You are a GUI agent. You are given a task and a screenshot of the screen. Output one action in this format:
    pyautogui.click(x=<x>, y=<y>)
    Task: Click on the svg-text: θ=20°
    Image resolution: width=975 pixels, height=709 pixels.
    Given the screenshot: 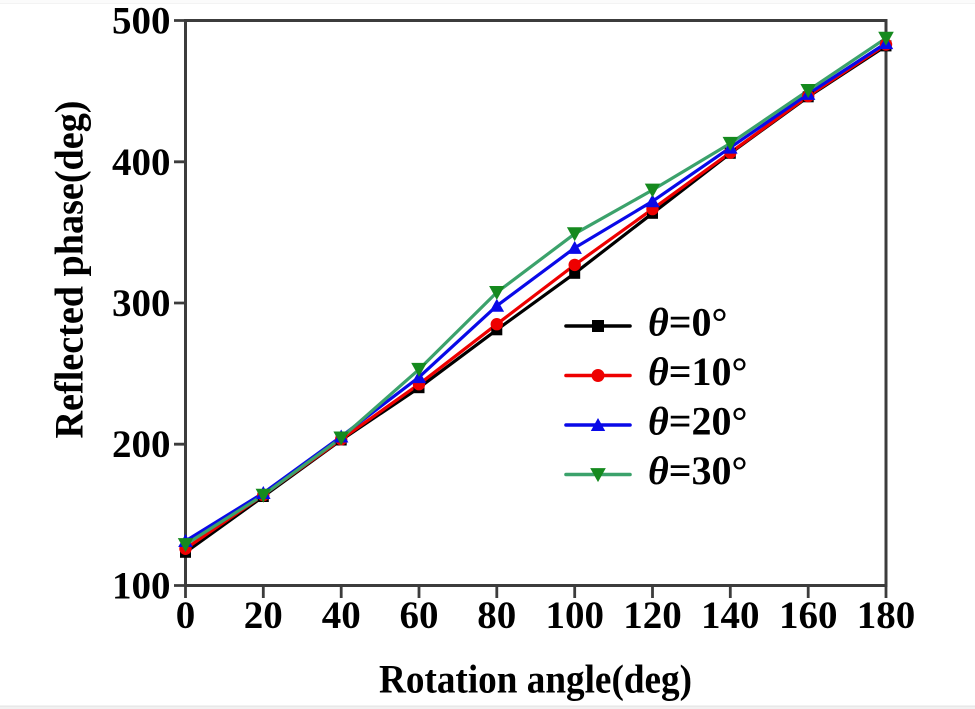 What is the action you would take?
    pyautogui.click(x=698, y=421)
    